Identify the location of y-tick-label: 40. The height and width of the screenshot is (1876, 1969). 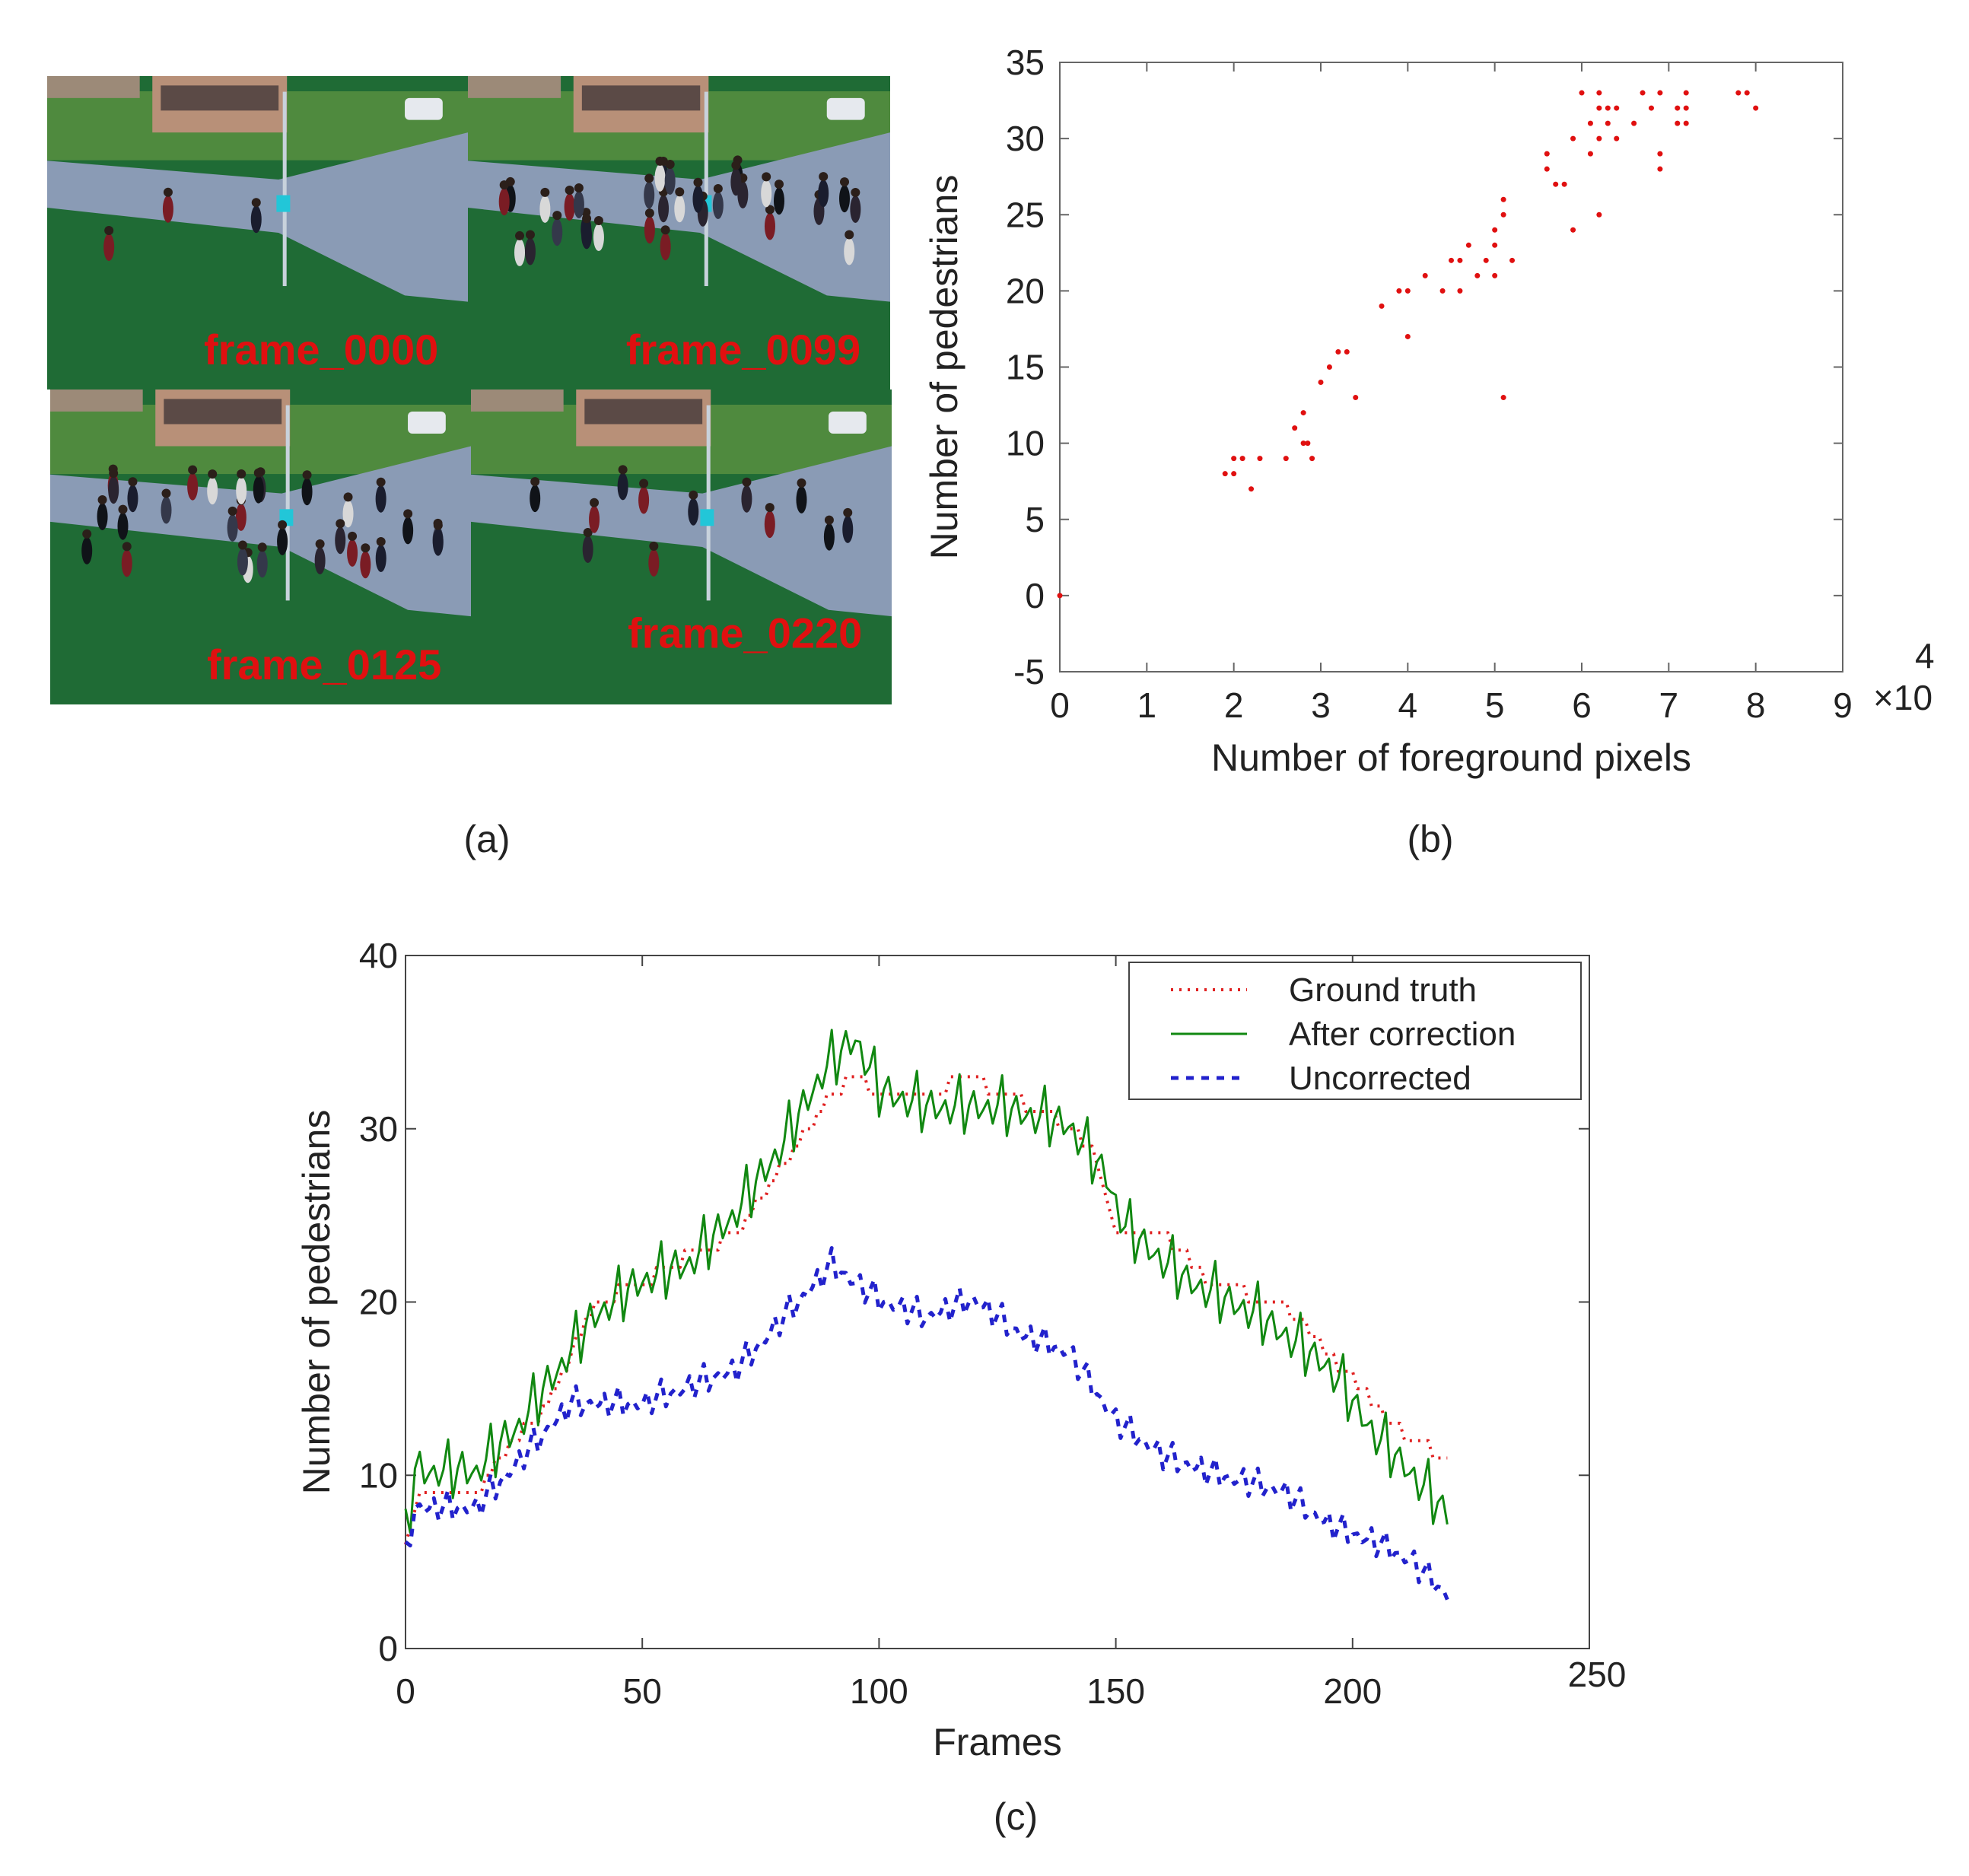
(378, 956).